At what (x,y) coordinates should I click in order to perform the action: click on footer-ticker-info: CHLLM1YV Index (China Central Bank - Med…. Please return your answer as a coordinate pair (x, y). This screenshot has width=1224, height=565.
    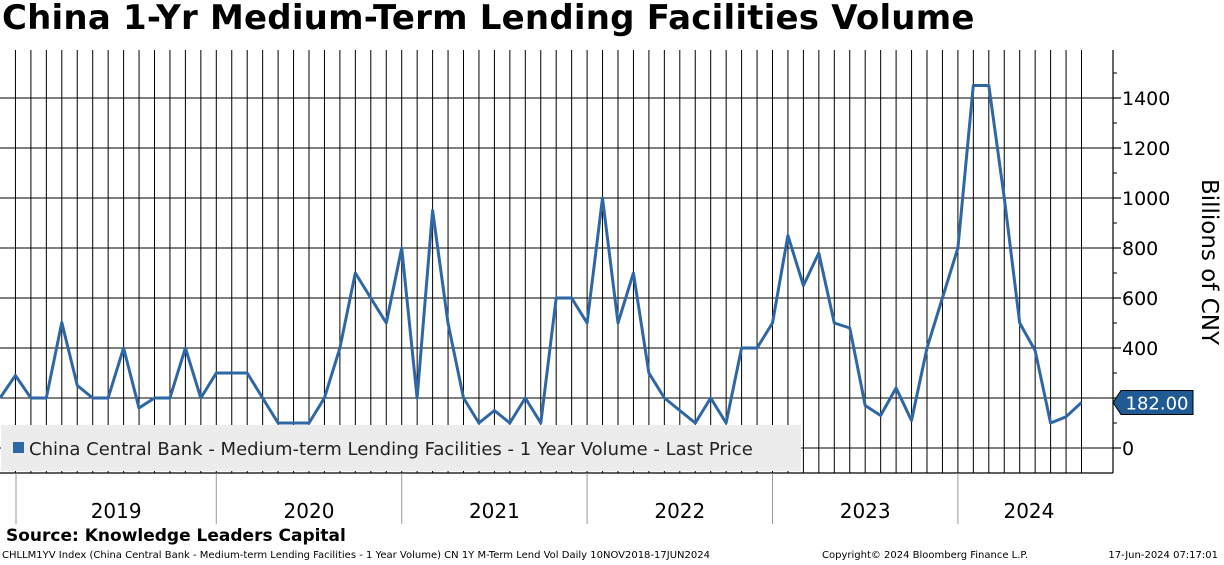
    Looking at the image, I should click on (356, 555).